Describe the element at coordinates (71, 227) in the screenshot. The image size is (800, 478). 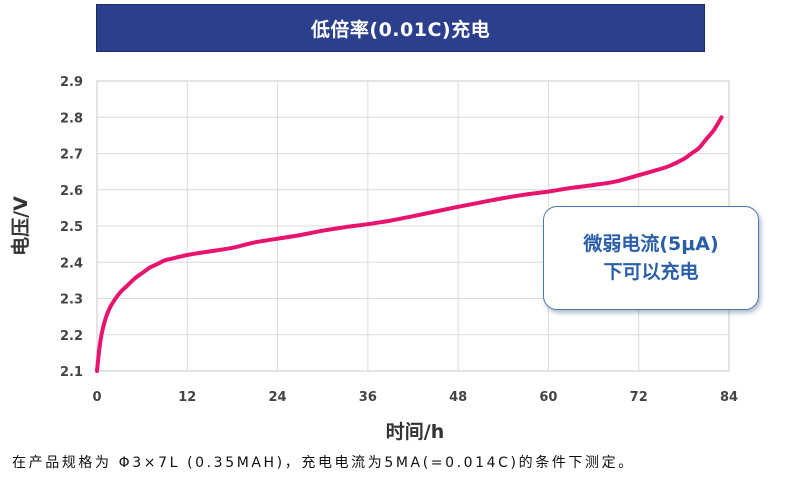
I see `y-tick-label: 2.5` at that location.